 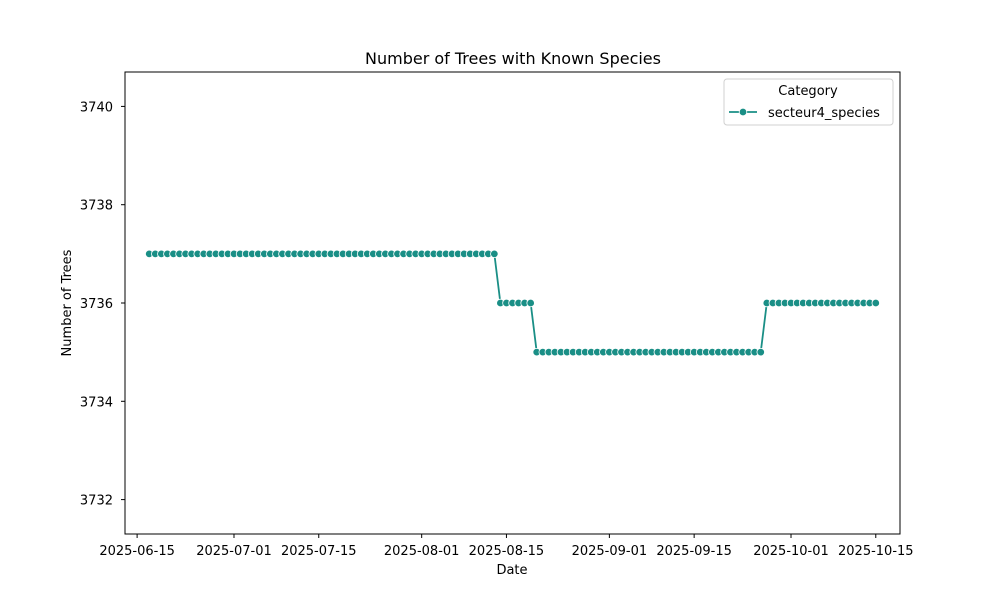 I want to click on legend-marker-swatch, so click(x=743, y=112).